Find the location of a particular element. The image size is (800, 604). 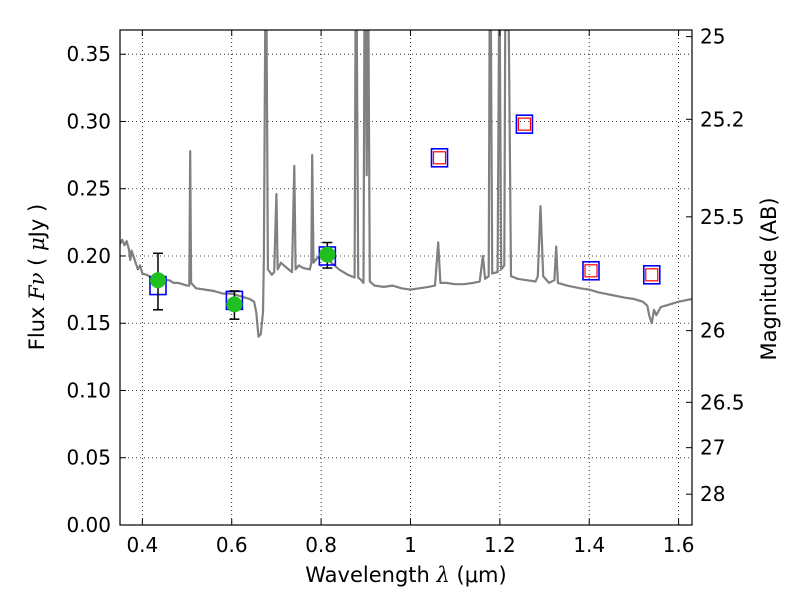

y2-tick-label: 26.5 is located at coordinates (722, 402).